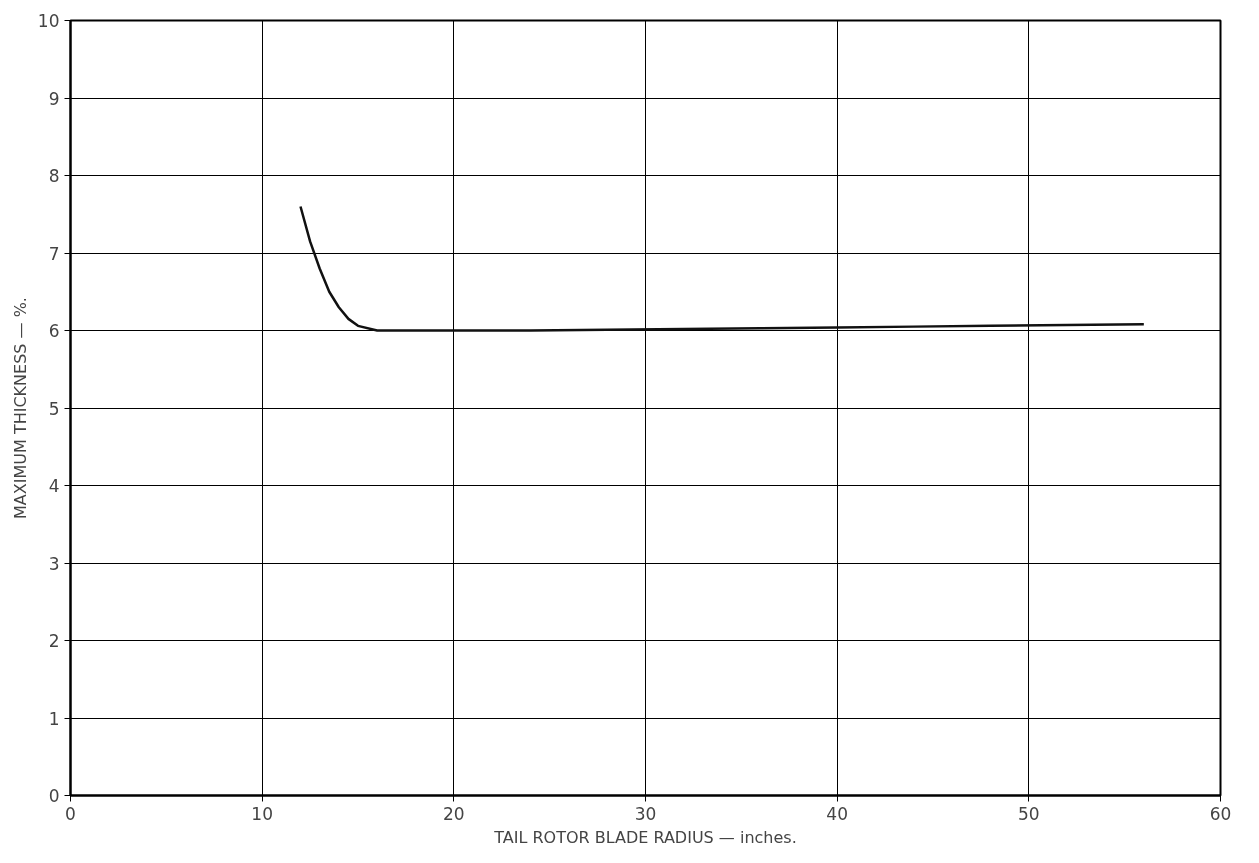  I want to click on y-tick-label: 4, so click(54, 486).